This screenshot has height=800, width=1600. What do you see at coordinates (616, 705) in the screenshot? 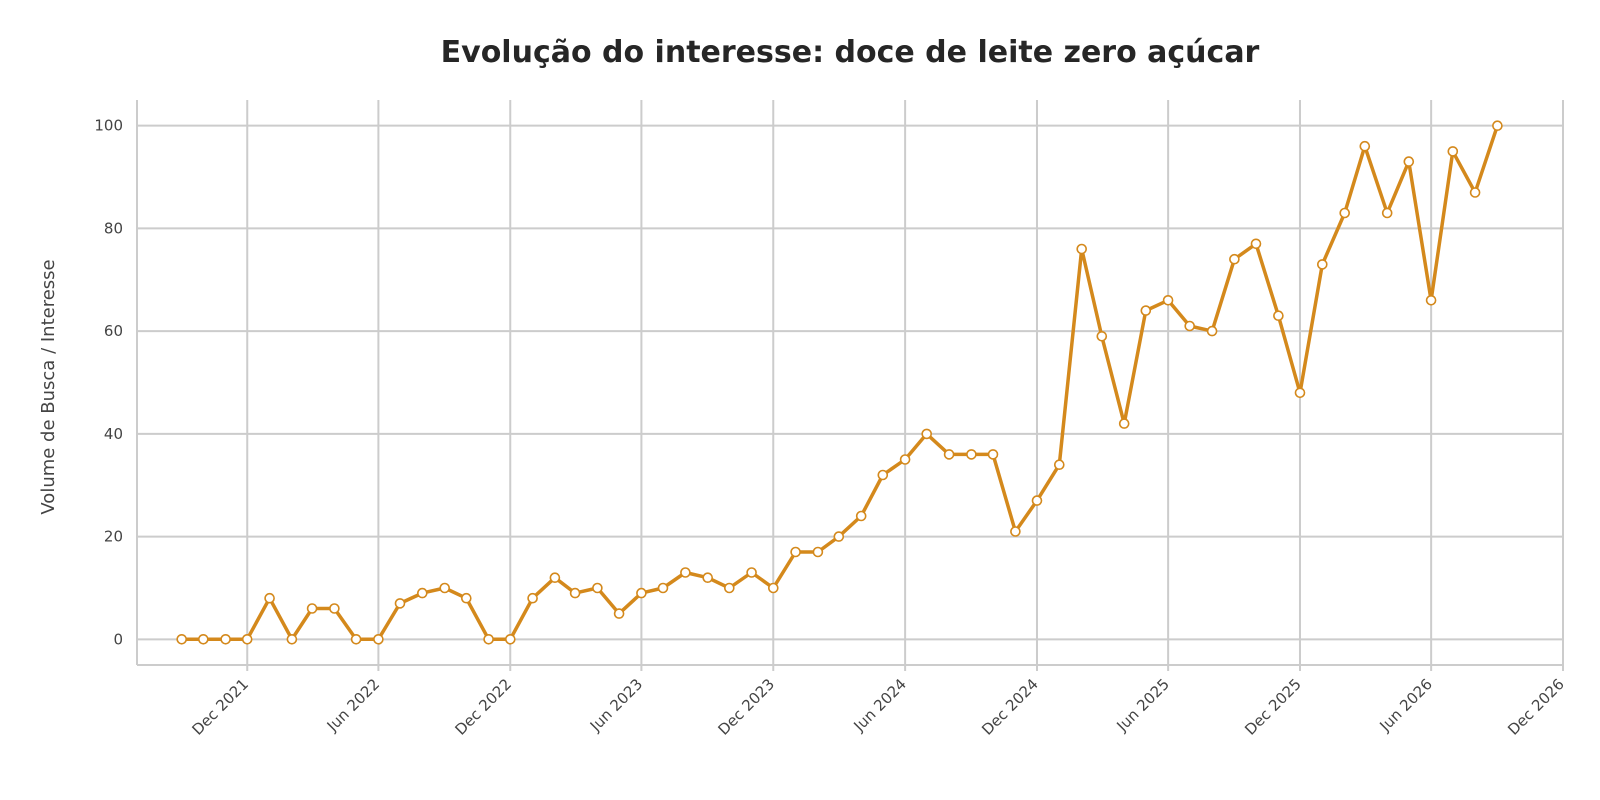
I see `x-tick-label: Jun 2023` at bounding box center [616, 705].